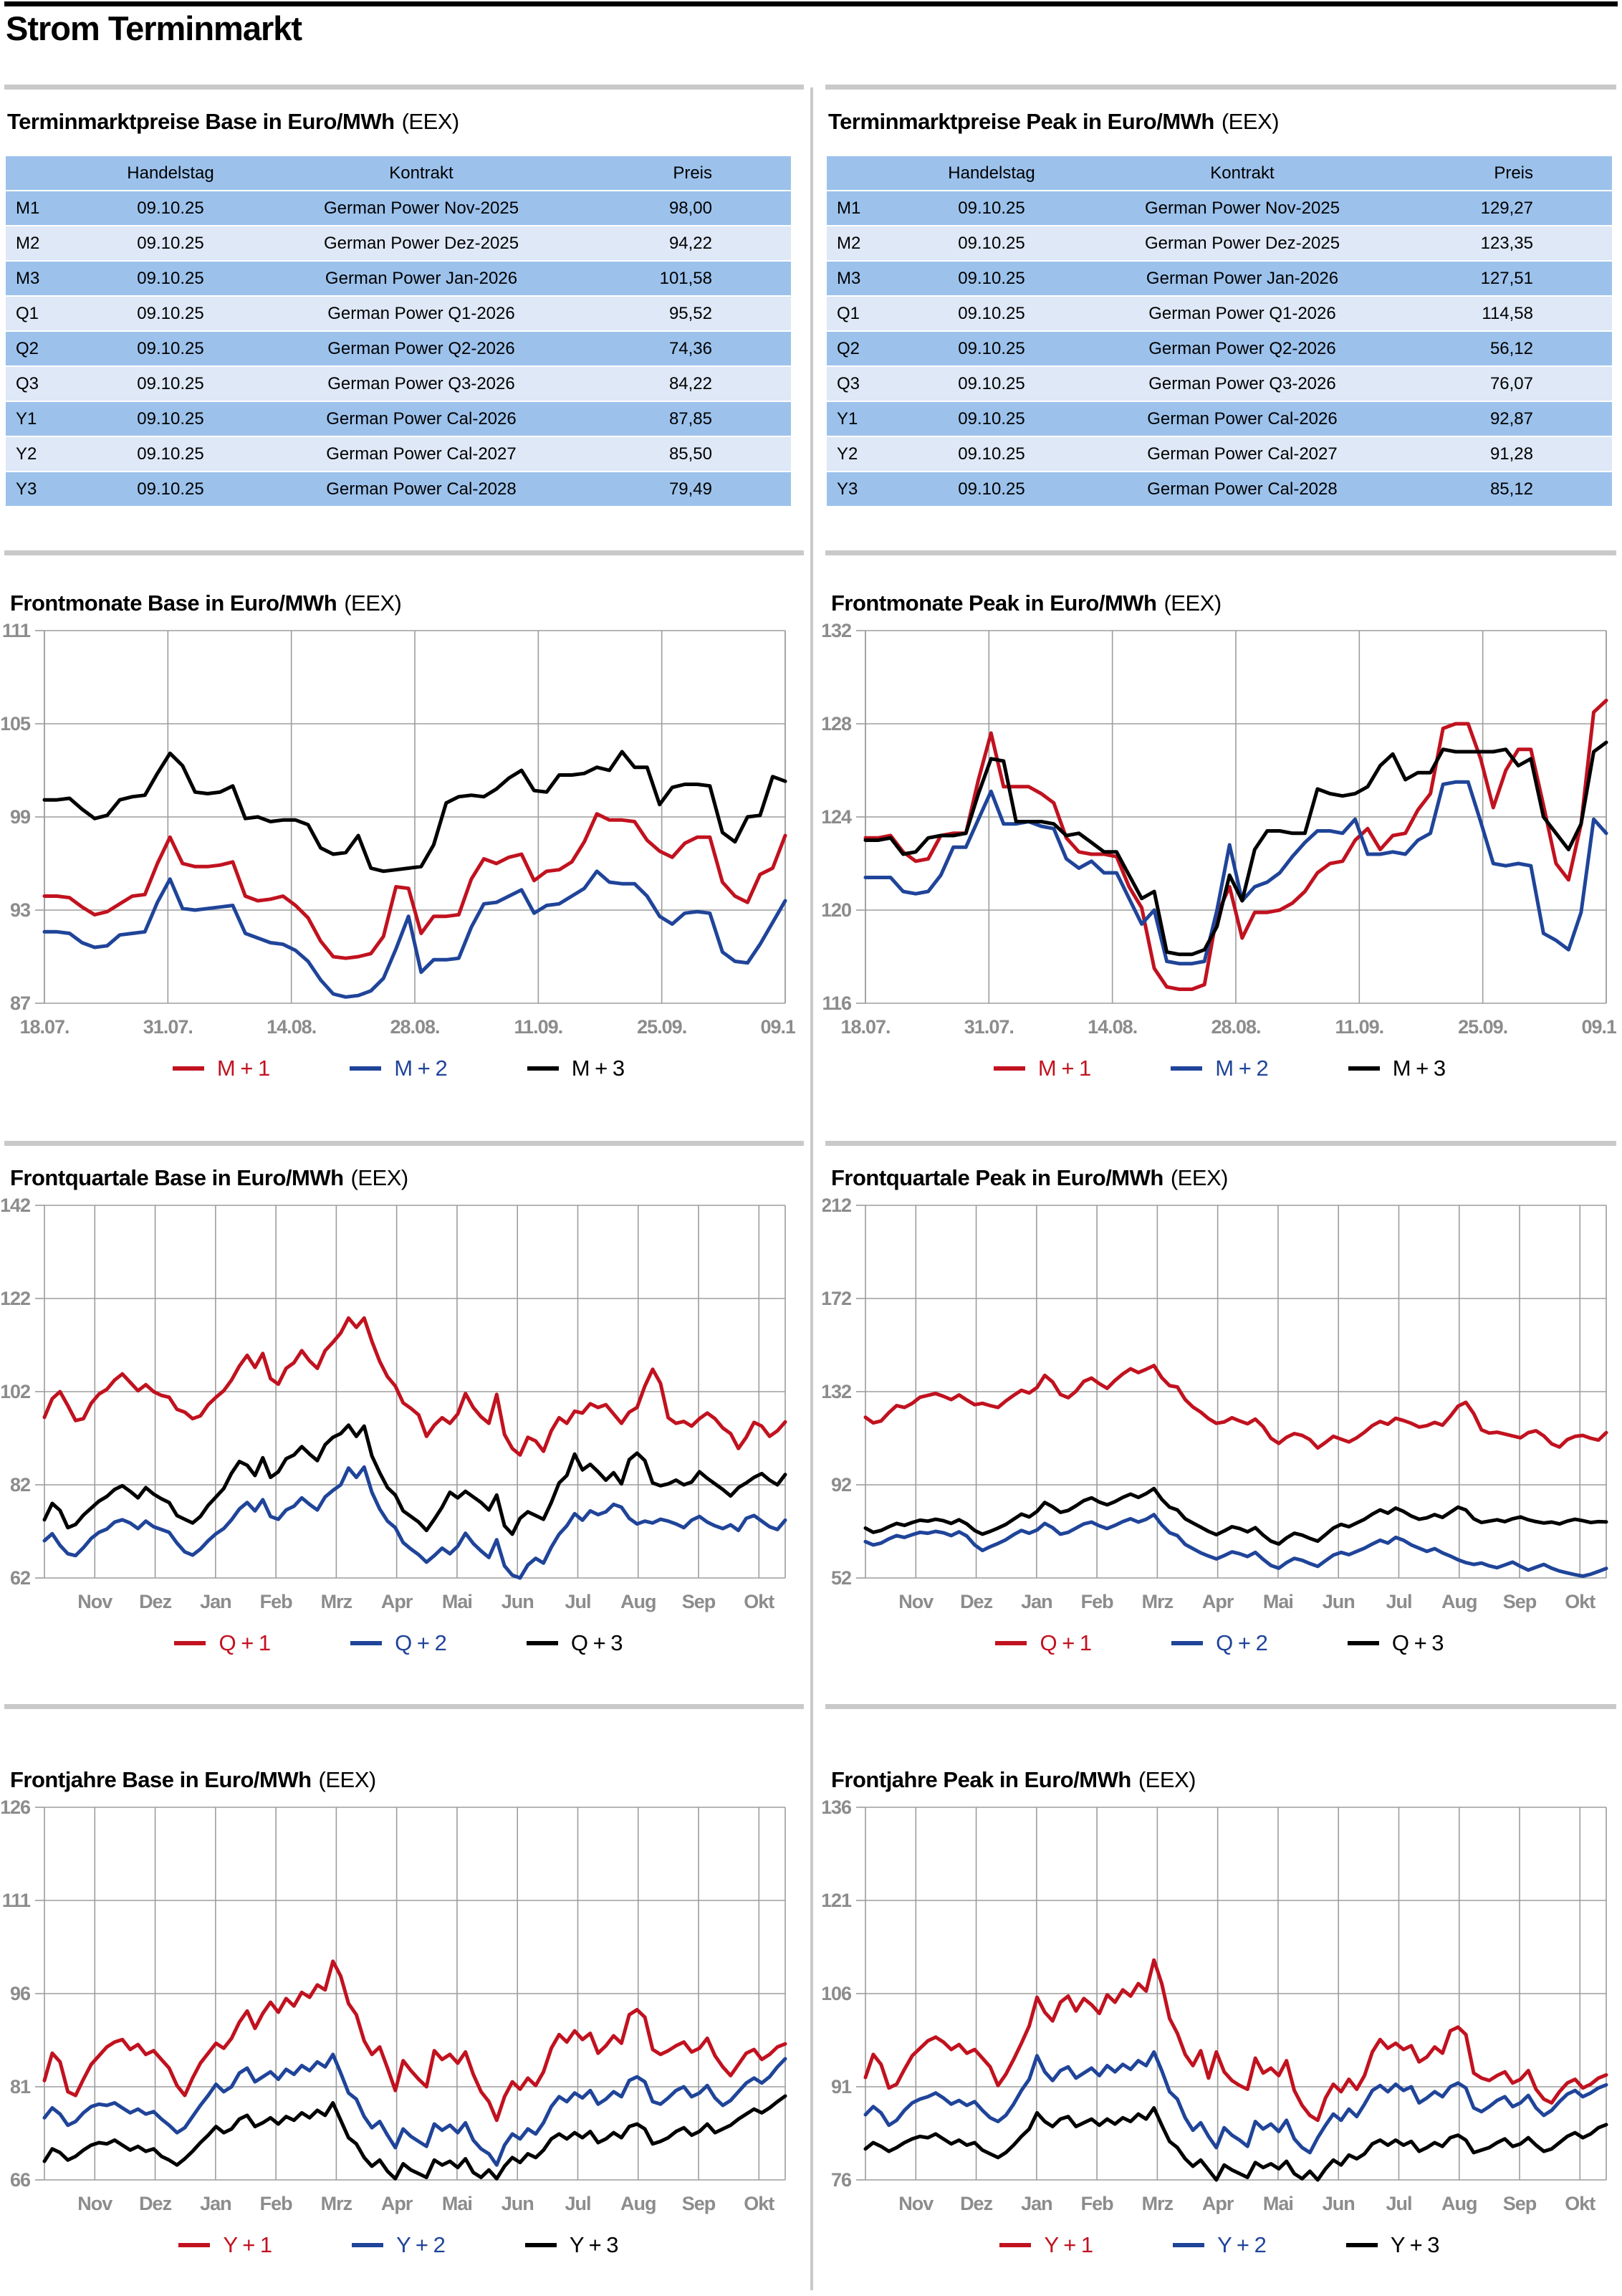 Image resolution: width=1622 pixels, height=2296 pixels. What do you see at coordinates (38, 349) in the screenshot?
I see `row-key: Q2` at bounding box center [38, 349].